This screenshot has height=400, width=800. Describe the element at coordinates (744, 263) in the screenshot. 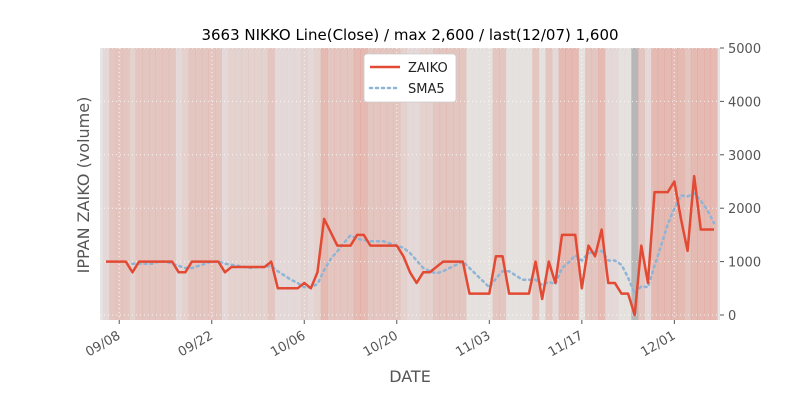

I see `y-tick-label: 1000` at that location.